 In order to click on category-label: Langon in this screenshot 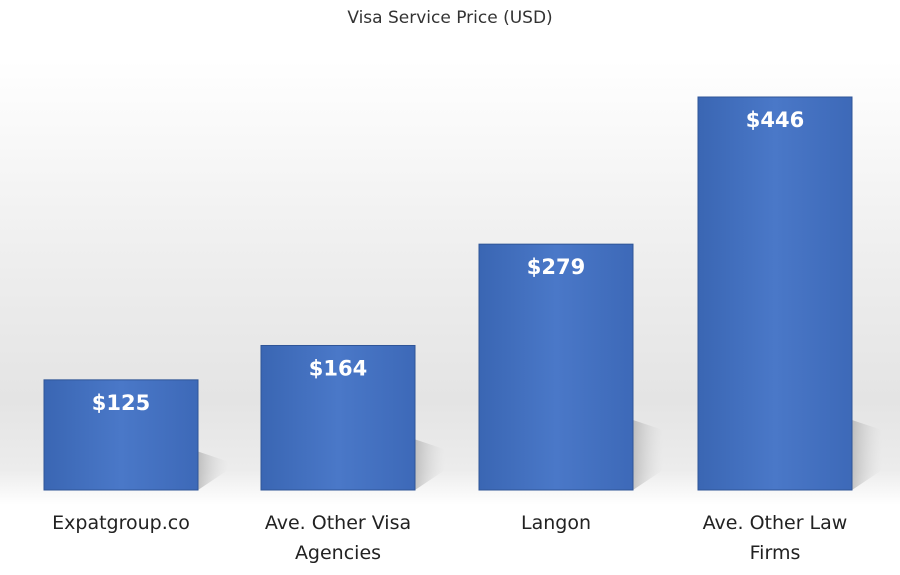, I will do `click(556, 523)`.